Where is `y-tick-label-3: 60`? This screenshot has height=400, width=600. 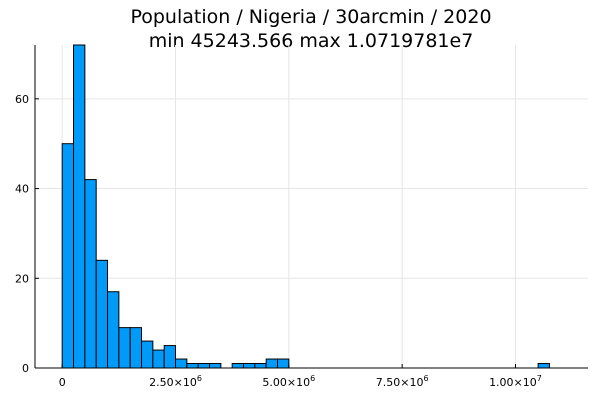 y-tick-label-3: 60 is located at coordinates (22, 99).